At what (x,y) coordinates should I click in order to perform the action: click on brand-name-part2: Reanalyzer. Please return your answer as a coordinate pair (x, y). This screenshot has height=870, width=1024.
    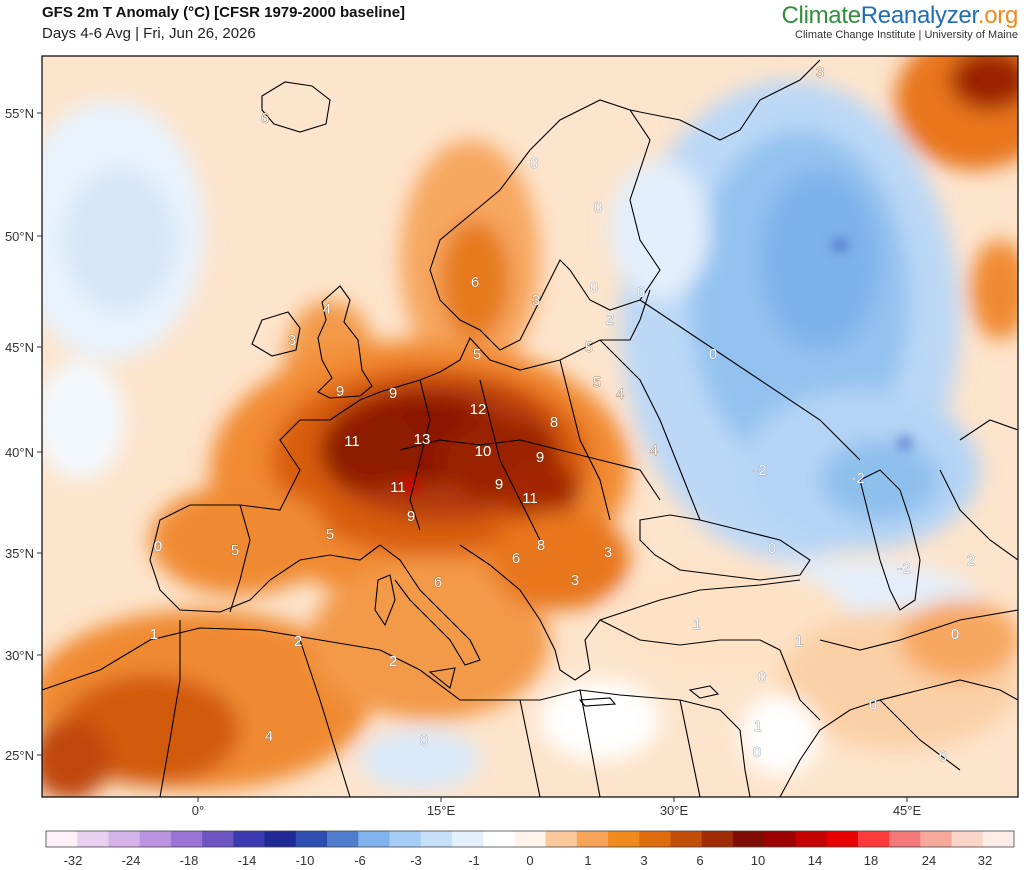
    Looking at the image, I should click on (919, 15).